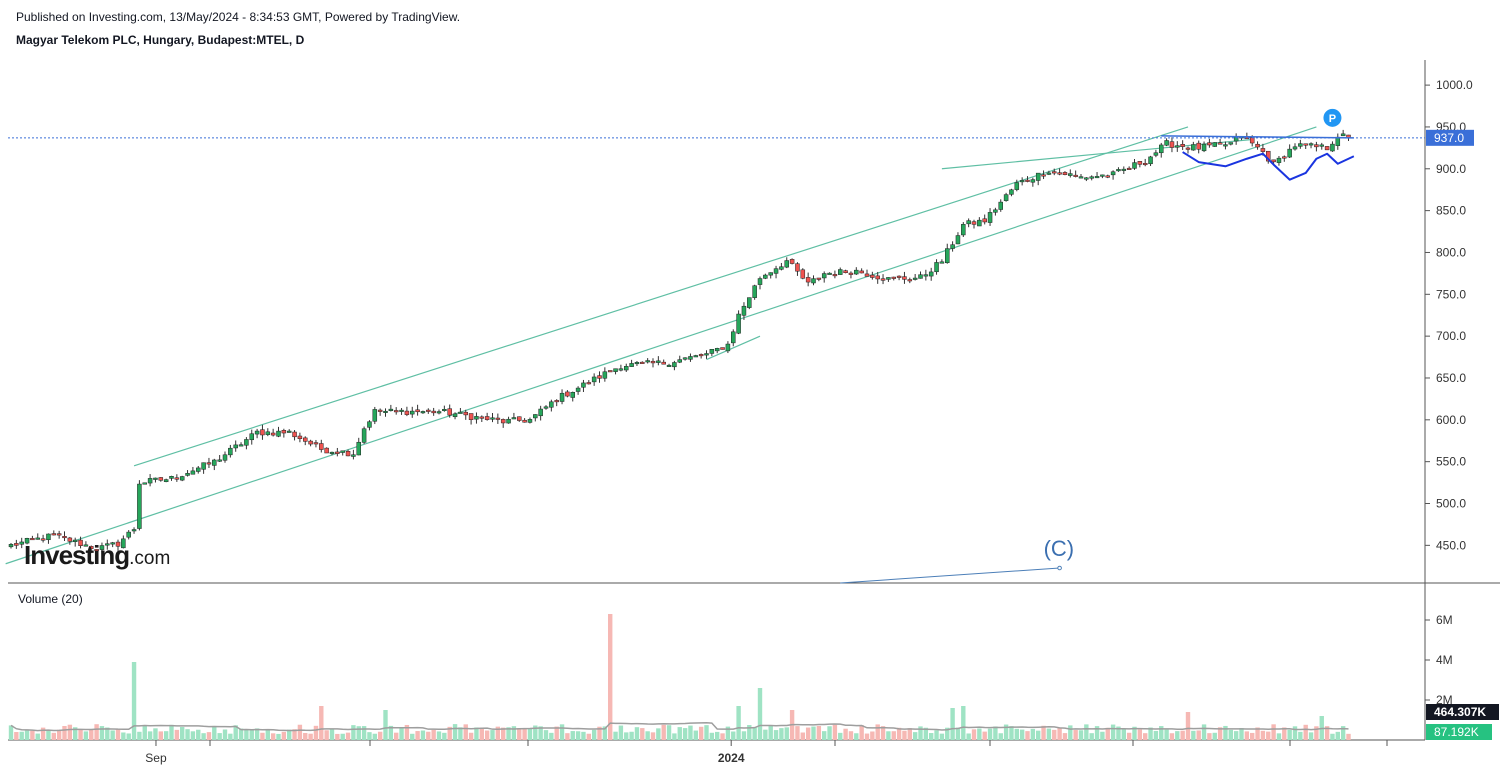 This screenshot has width=1507, height=771. Describe the element at coordinates (1451, 252) in the screenshot. I see `price-tick-label: 800.0` at that location.